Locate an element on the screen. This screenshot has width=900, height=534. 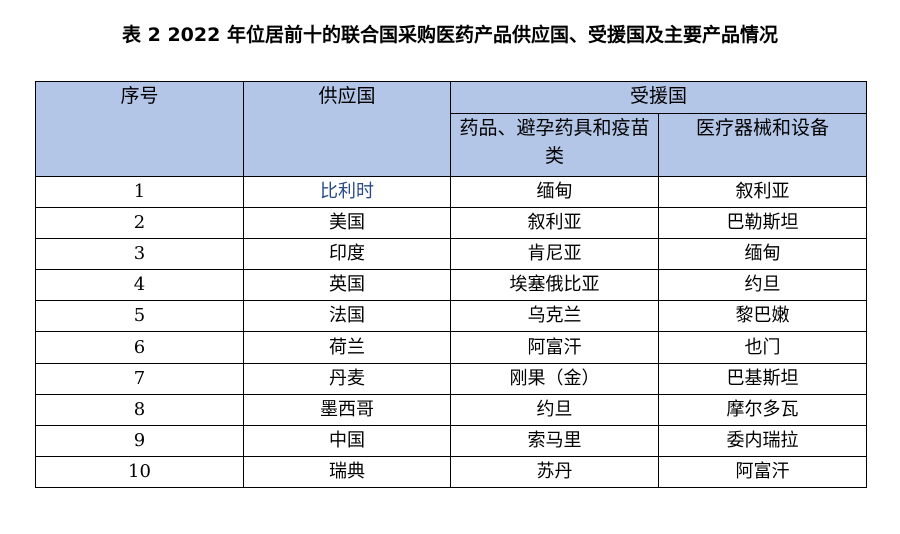
table-row: 6 荷兰 阿富汗 也门 is located at coordinates (451, 347).